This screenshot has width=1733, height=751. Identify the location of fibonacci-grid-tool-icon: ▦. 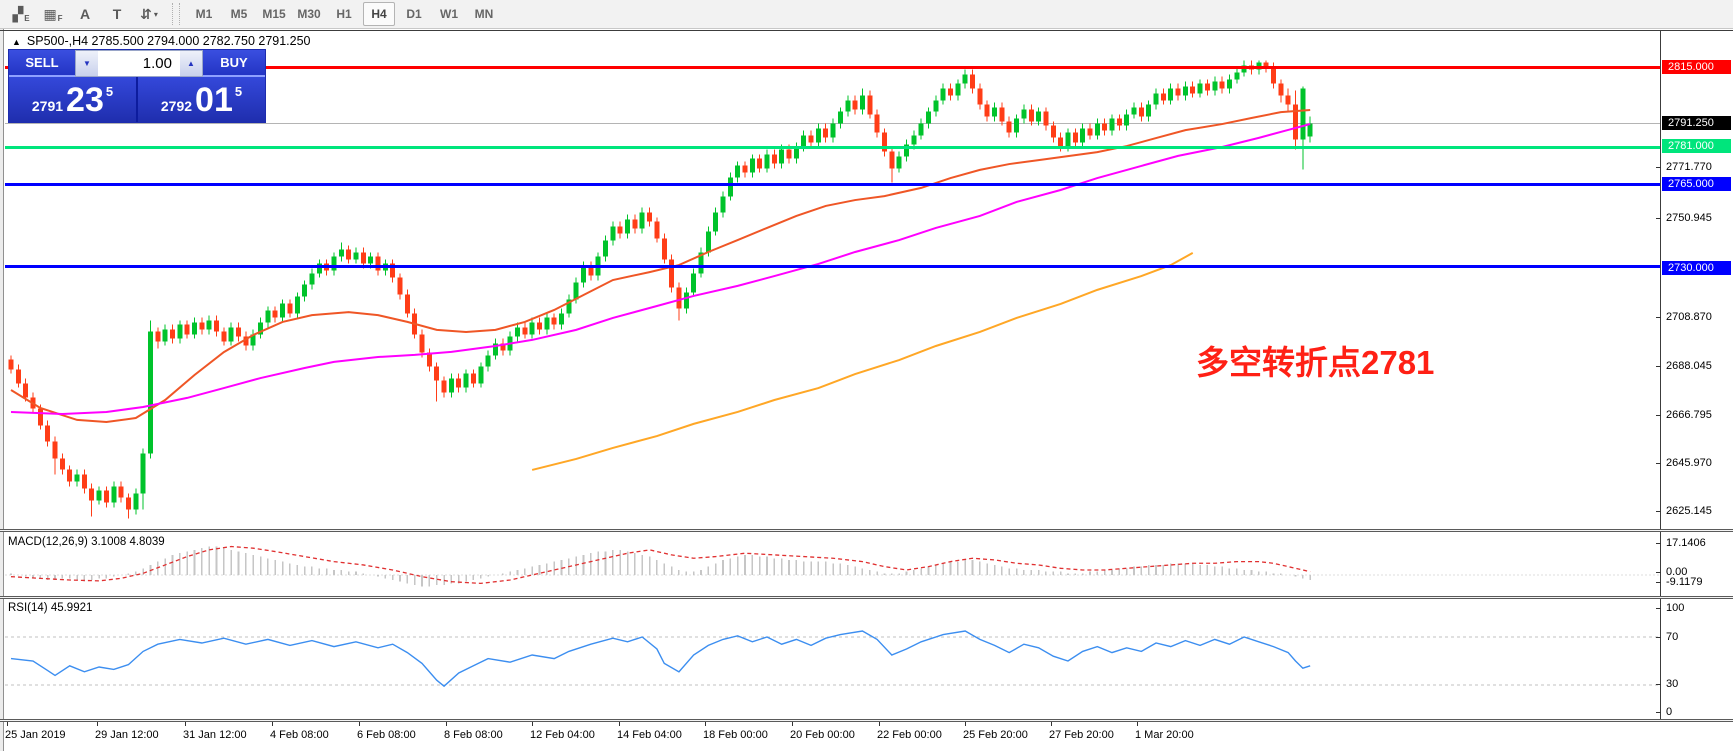
(50, 13).